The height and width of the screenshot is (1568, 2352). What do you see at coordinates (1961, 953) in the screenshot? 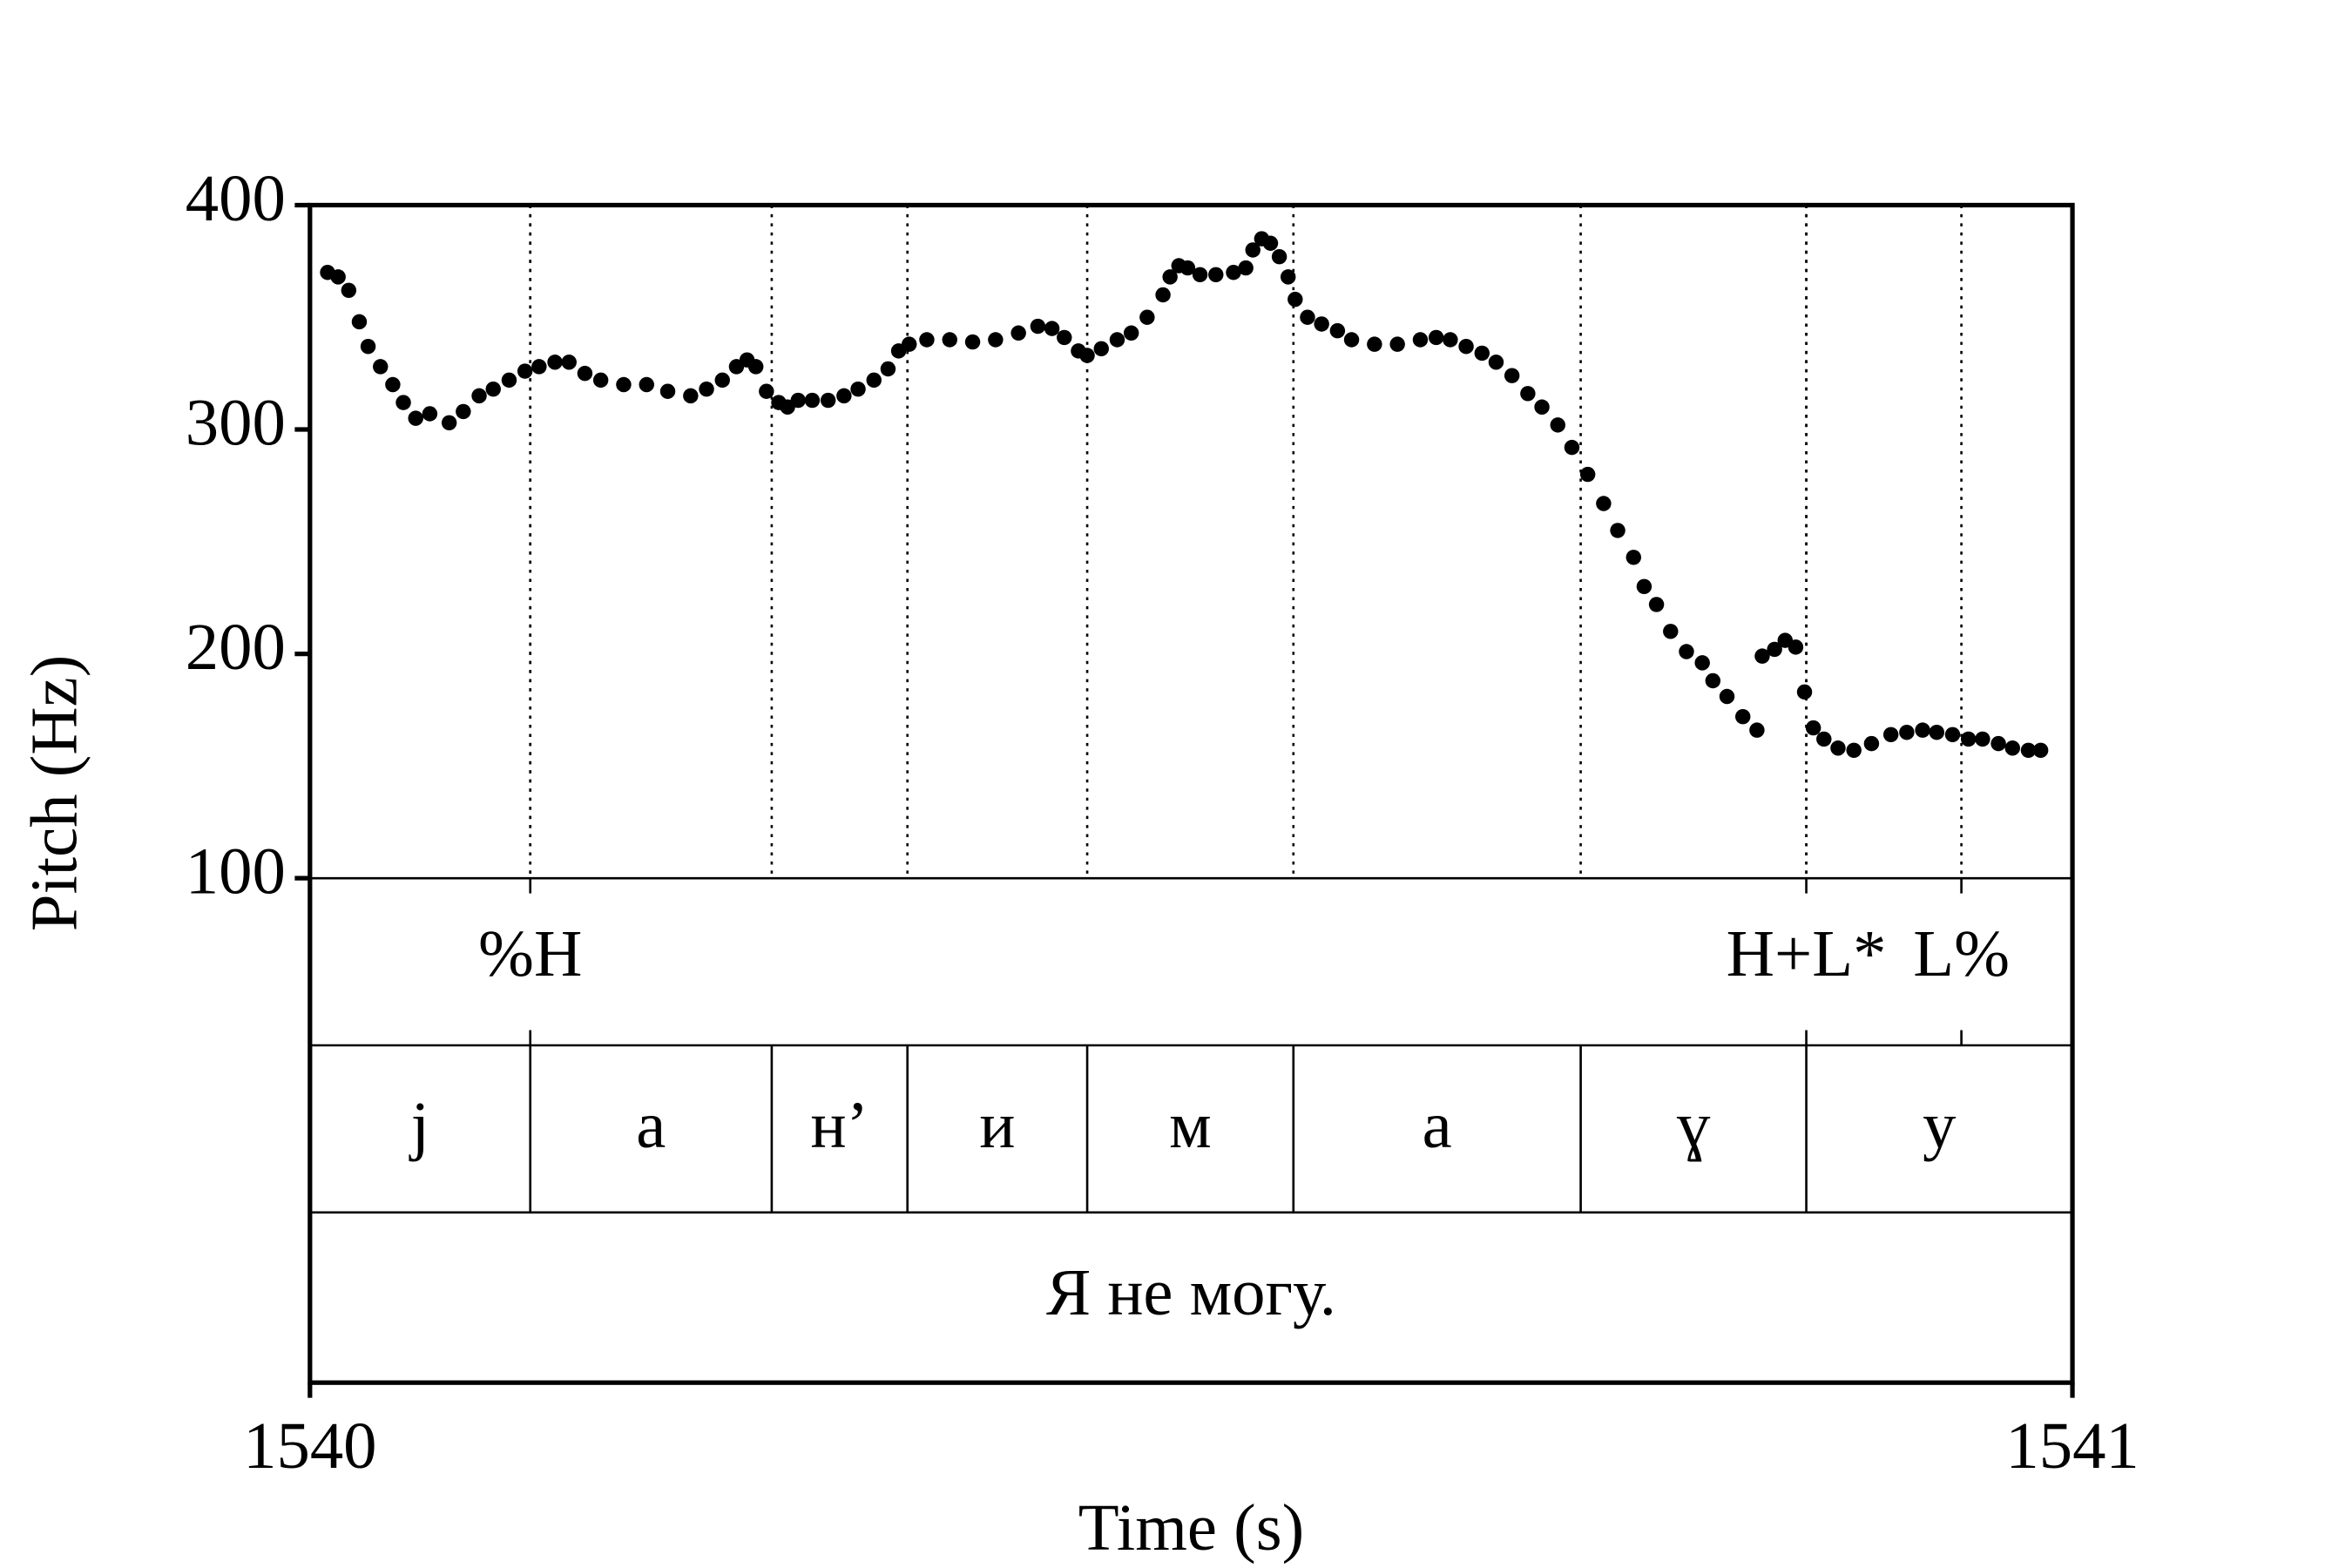
I see `tone-label: L%` at bounding box center [1961, 953].